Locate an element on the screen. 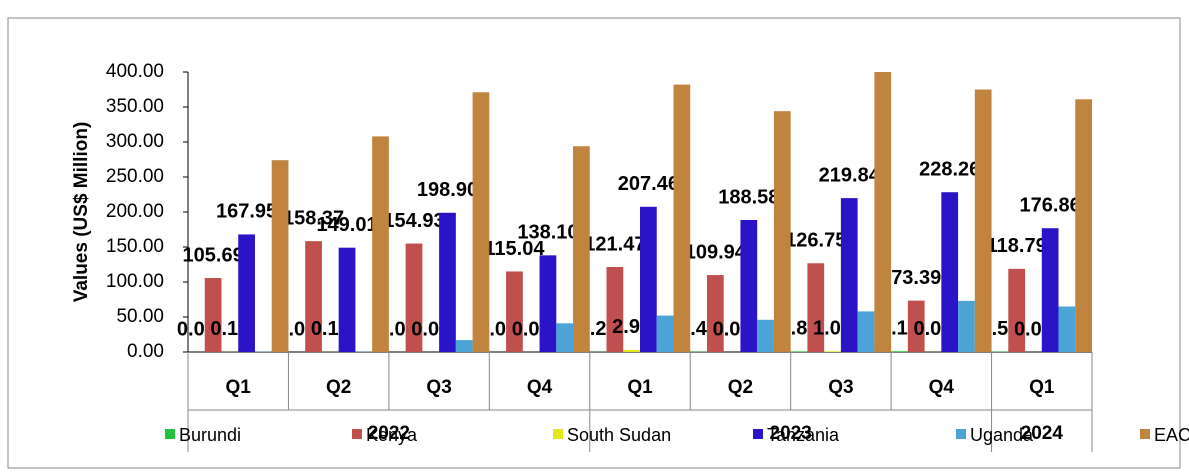 Image resolution: width=1189 pixels, height=472 pixels. data-label: 73.39 is located at coordinates (916, 278).